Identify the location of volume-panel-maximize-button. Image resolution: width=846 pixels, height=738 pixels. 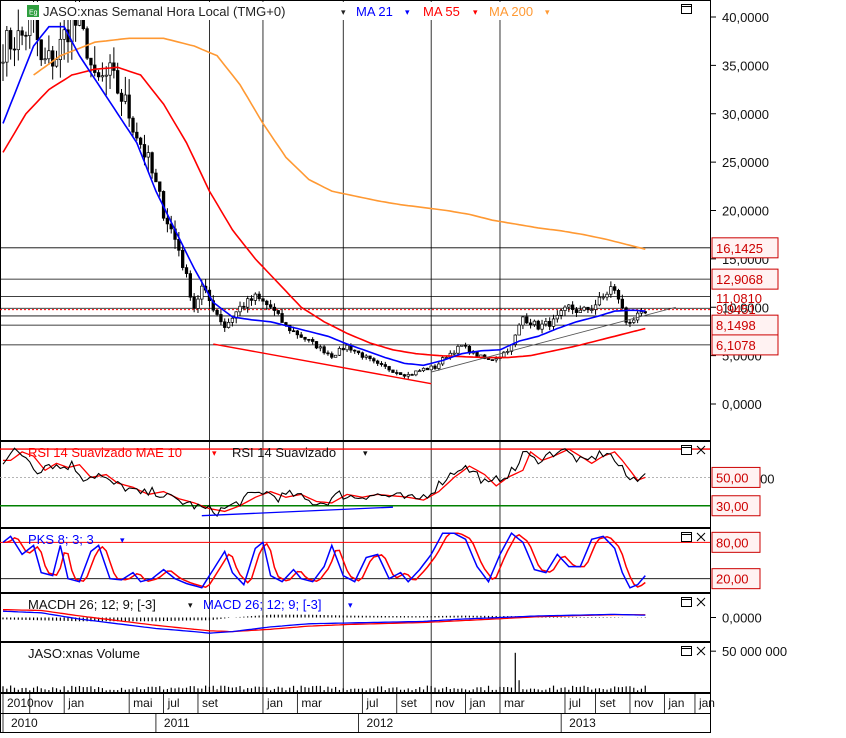
(686, 651).